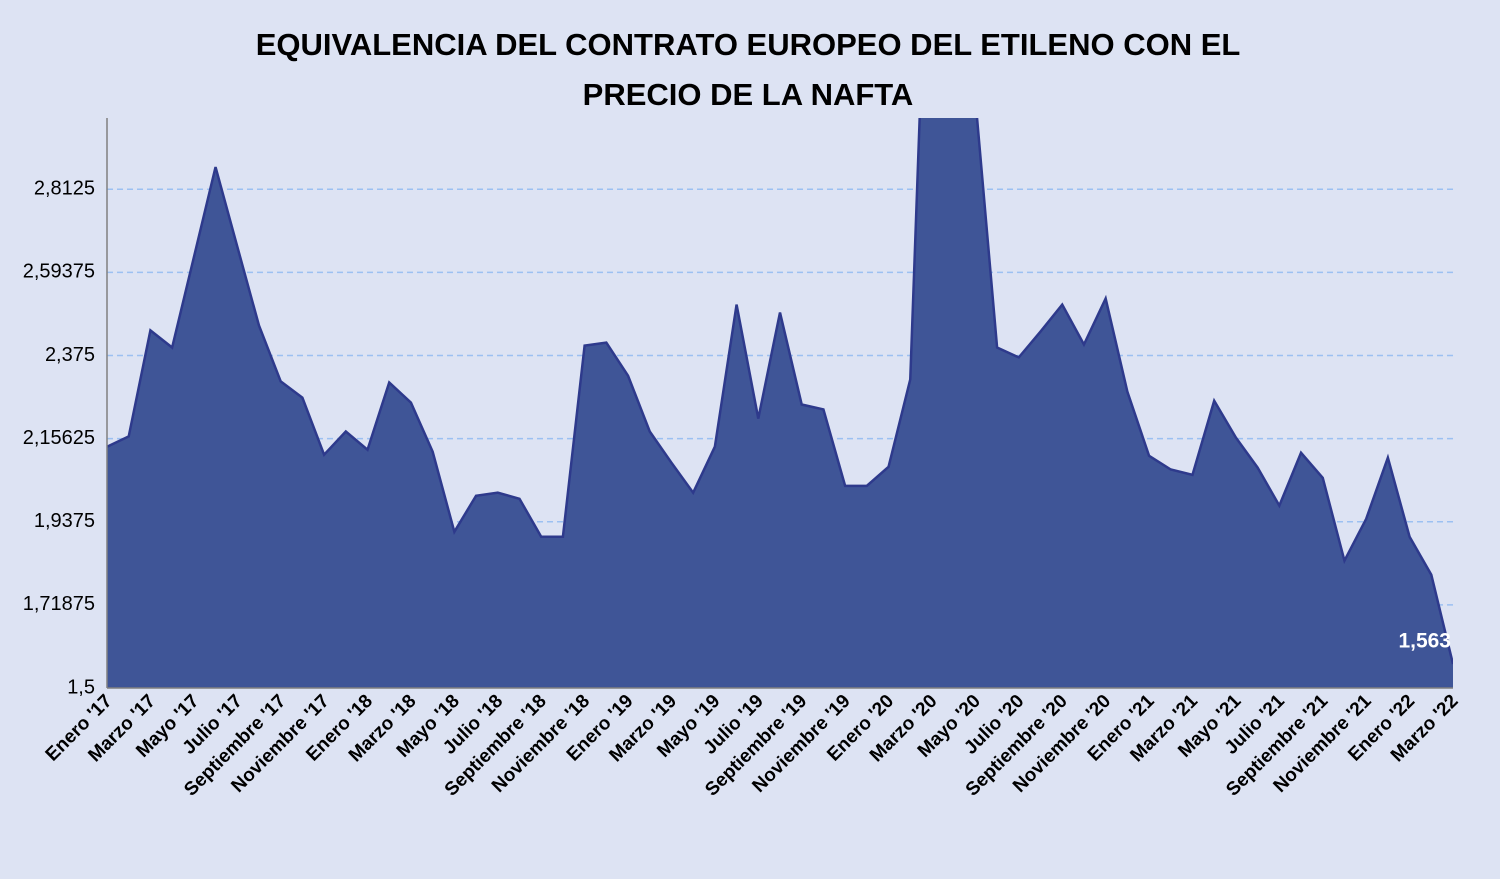 The width and height of the screenshot is (1500, 879). Describe the element at coordinates (70, 355) in the screenshot. I see `y-tick-label: 2,375` at that location.